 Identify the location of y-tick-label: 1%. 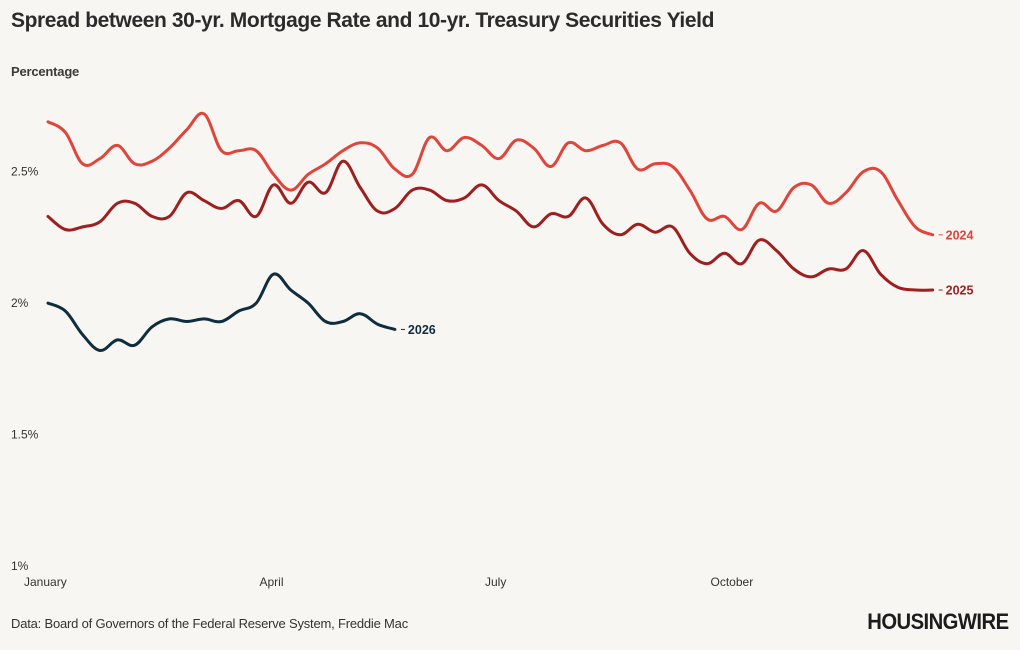
(20, 566).